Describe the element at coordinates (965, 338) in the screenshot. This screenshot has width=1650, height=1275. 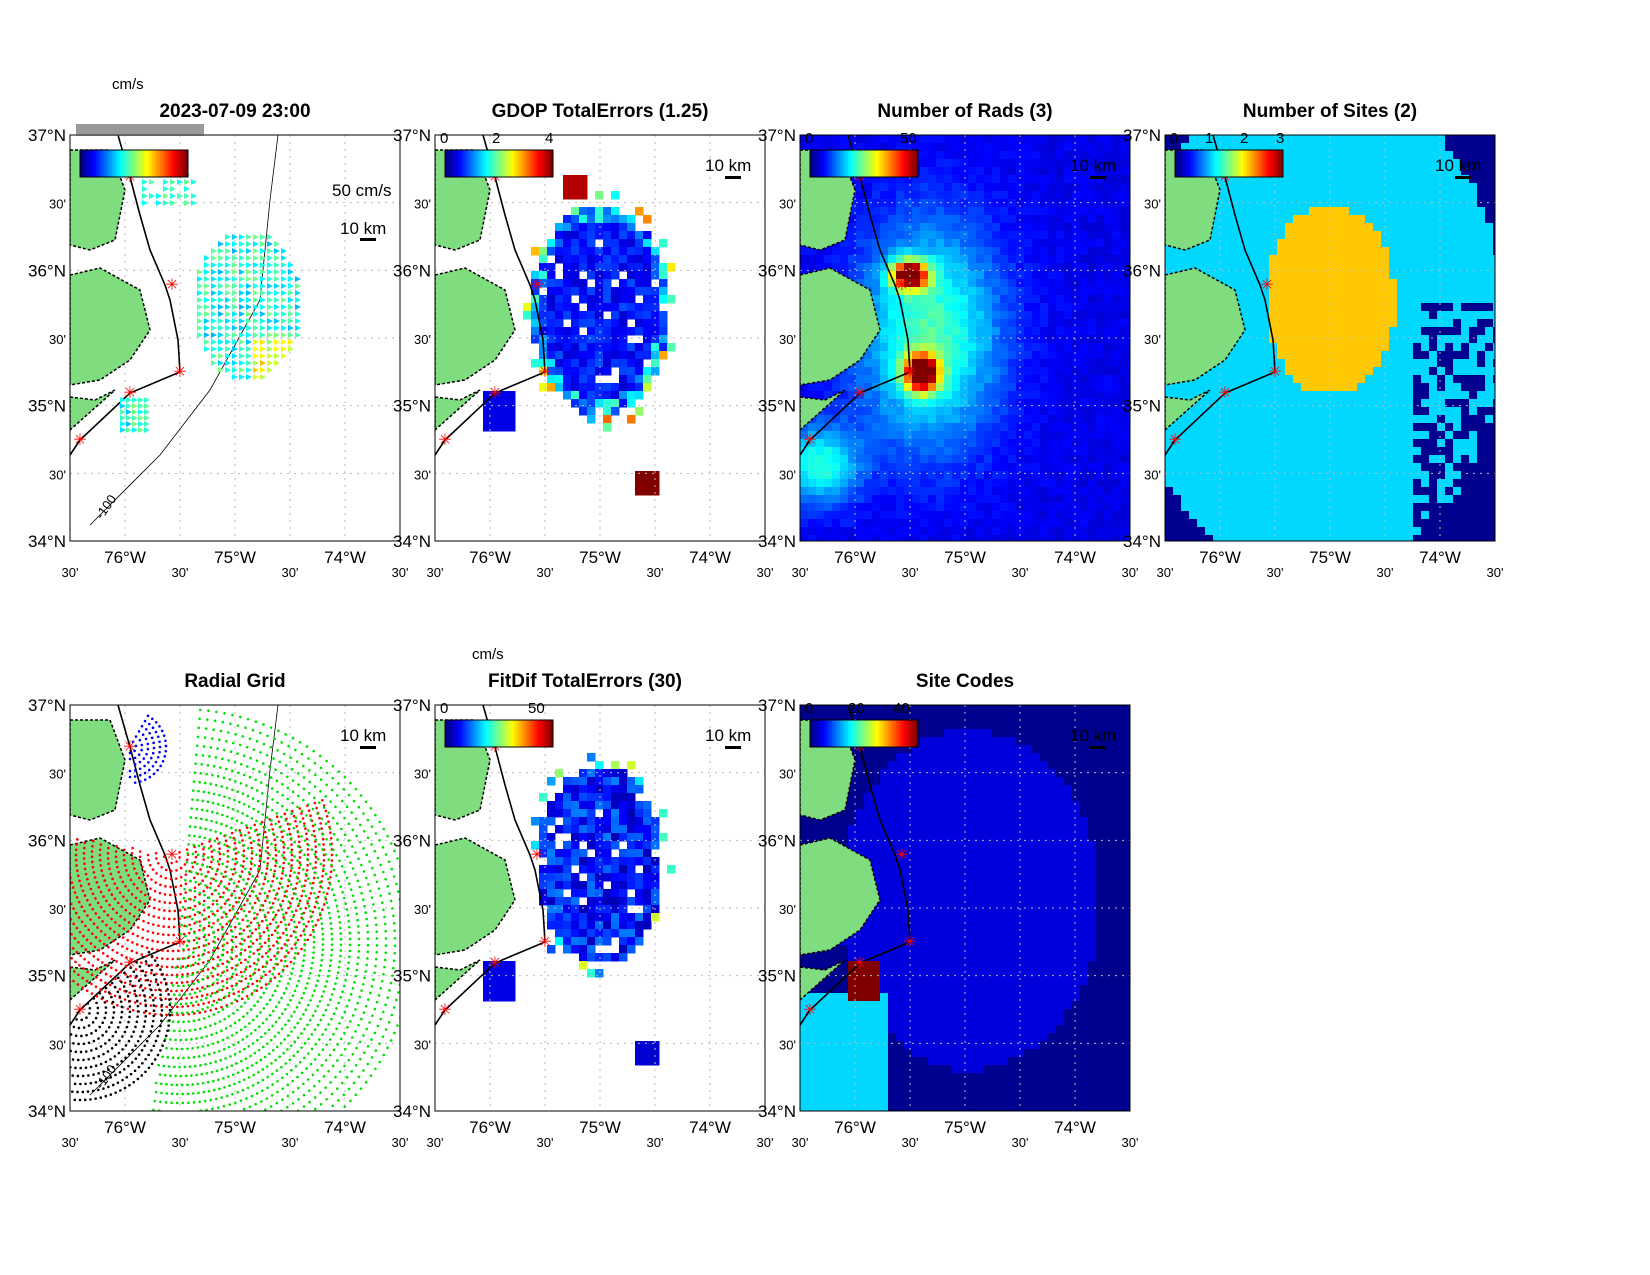
I see `map-area: ✳✳✳✳✳` at that location.